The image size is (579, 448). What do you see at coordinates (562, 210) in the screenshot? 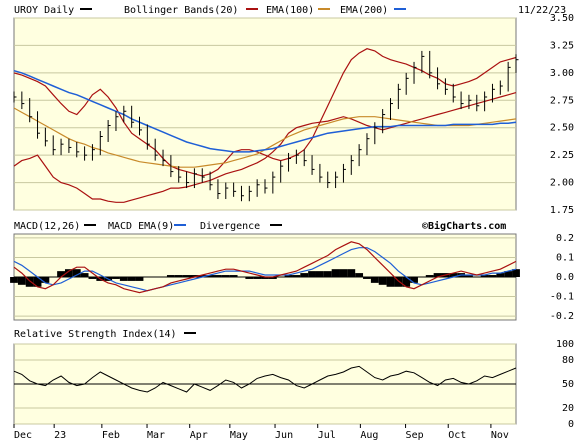
I see `price-axis-tick-label: 1.75` at bounding box center [562, 210].